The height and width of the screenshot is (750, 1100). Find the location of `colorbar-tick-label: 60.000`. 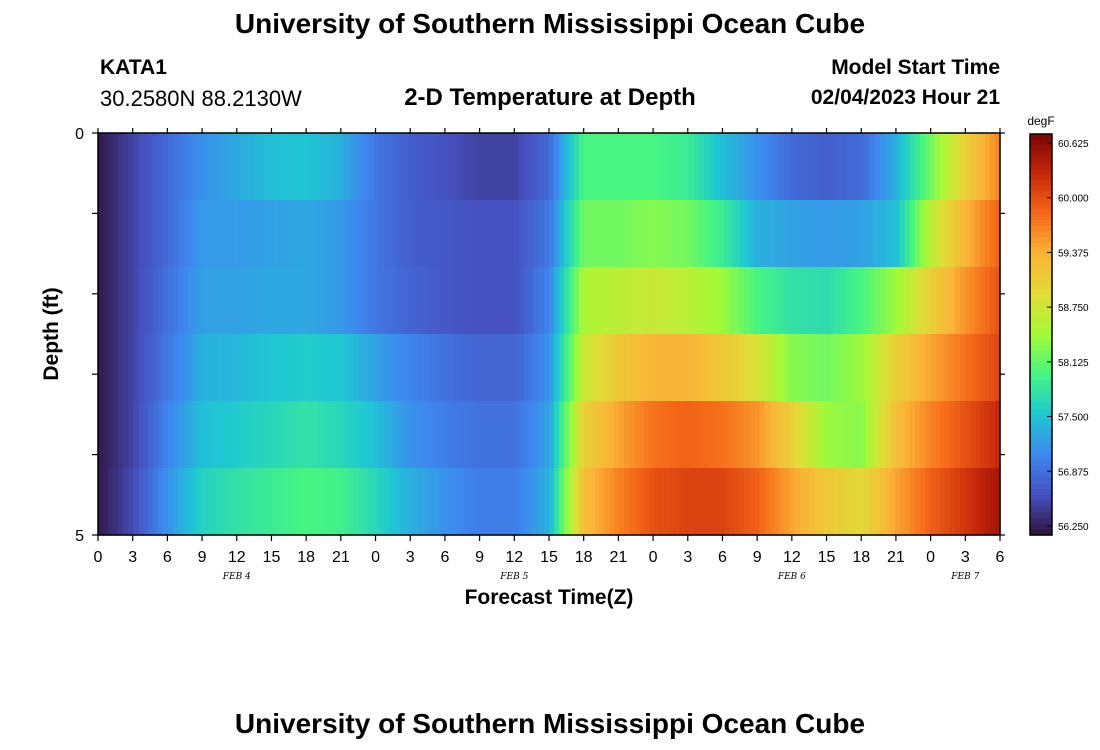

colorbar-tick-label: 60.000 is located at coordinates (1073, 199).